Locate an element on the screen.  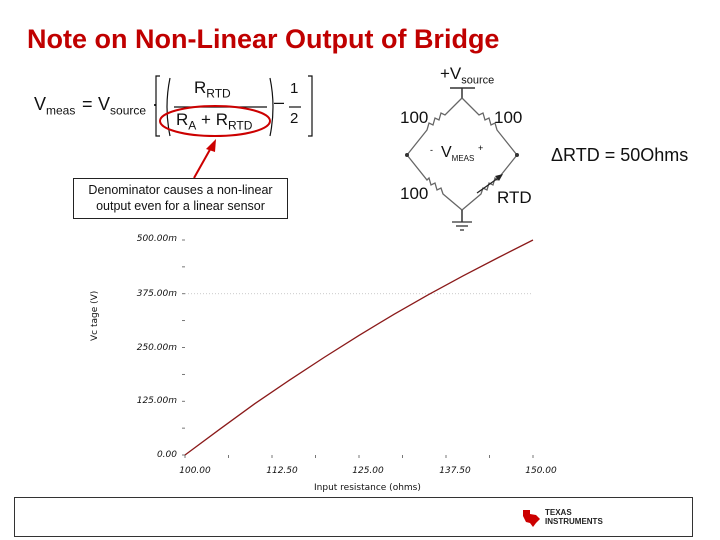
denominator-ra-subscript: A is located at coordinates (192, 125).